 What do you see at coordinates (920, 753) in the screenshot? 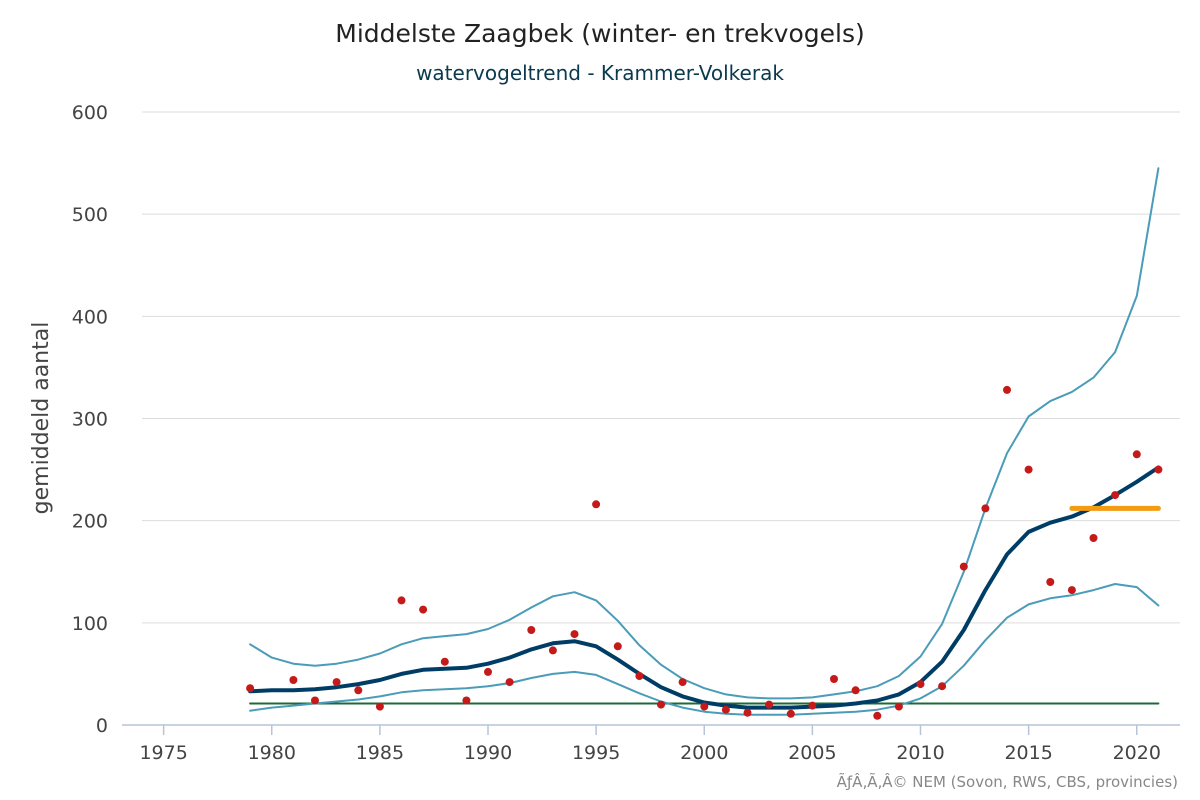
I see `x-tick-label: 2010` at bounding box center [920, 753].